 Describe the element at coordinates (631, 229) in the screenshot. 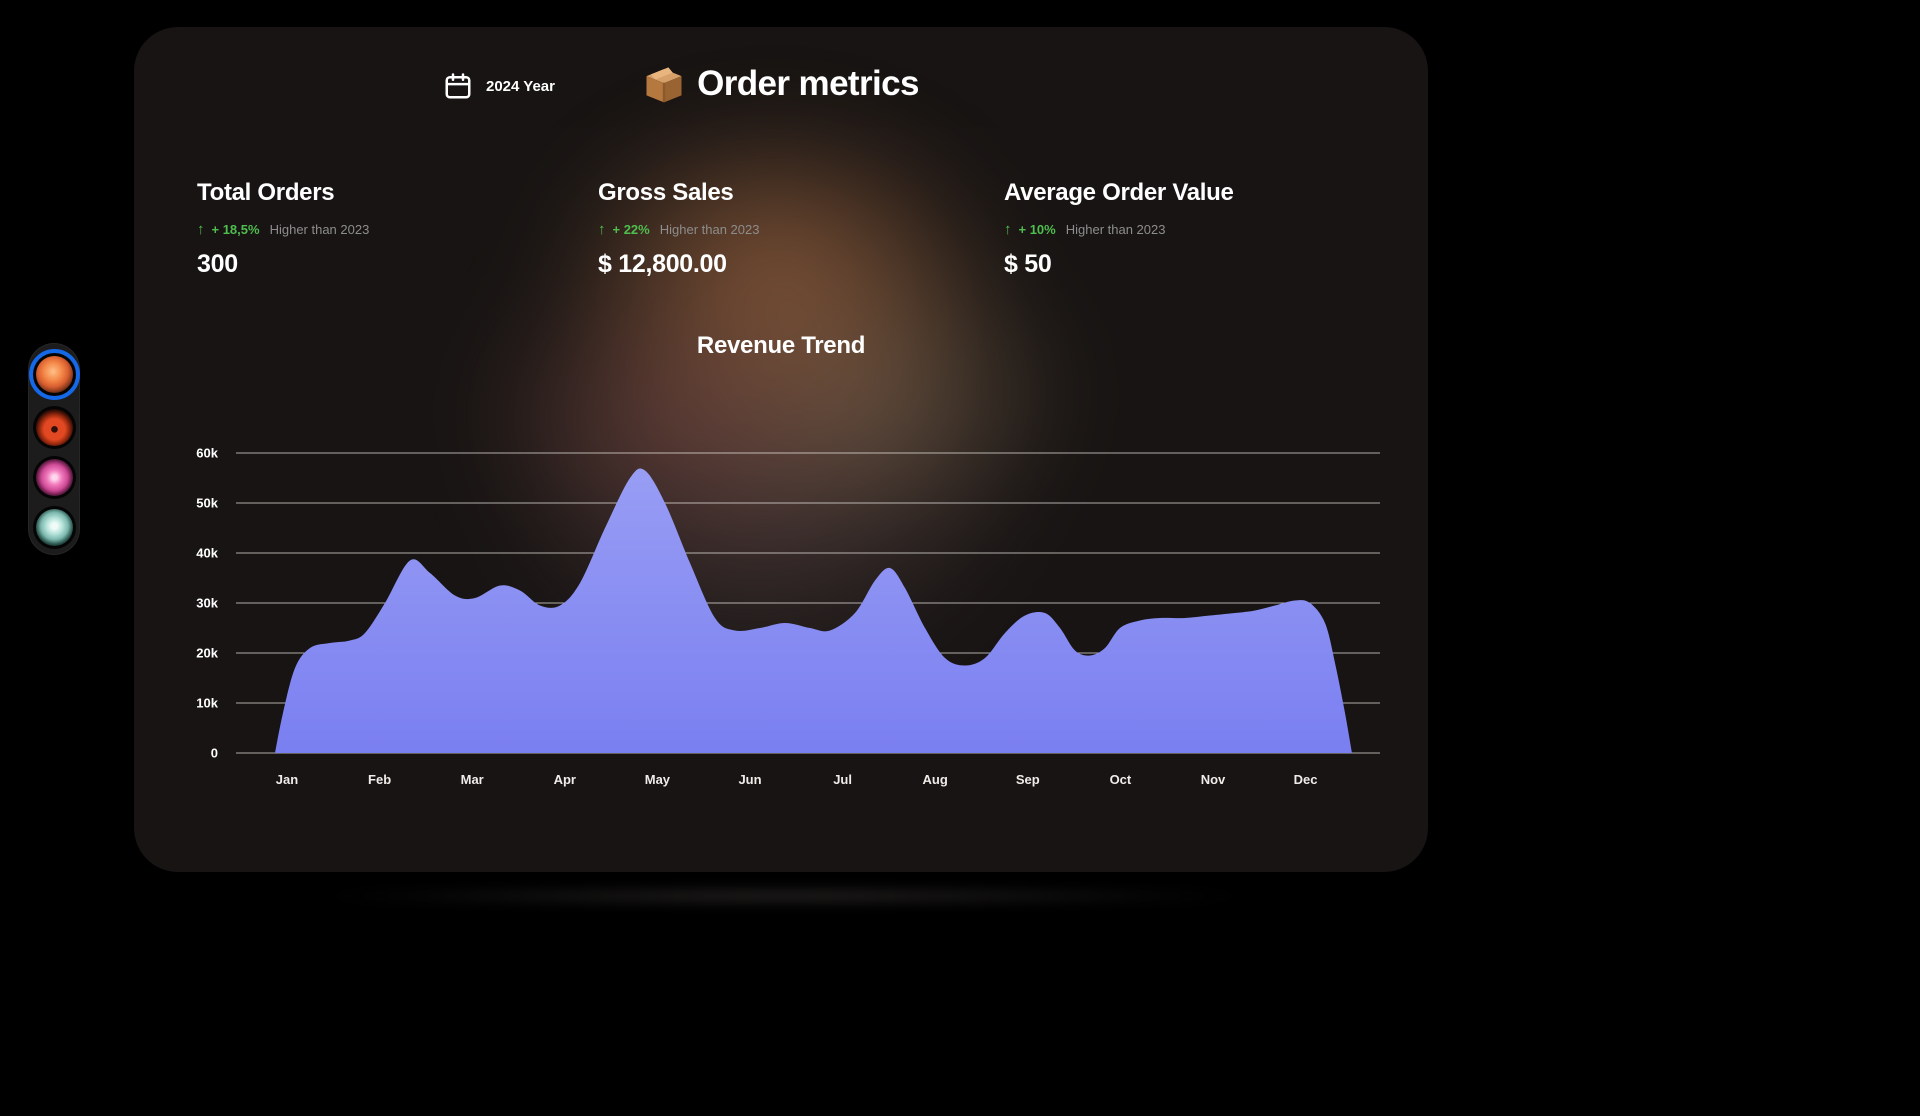

I see `metric-change: + 22%` at that location.